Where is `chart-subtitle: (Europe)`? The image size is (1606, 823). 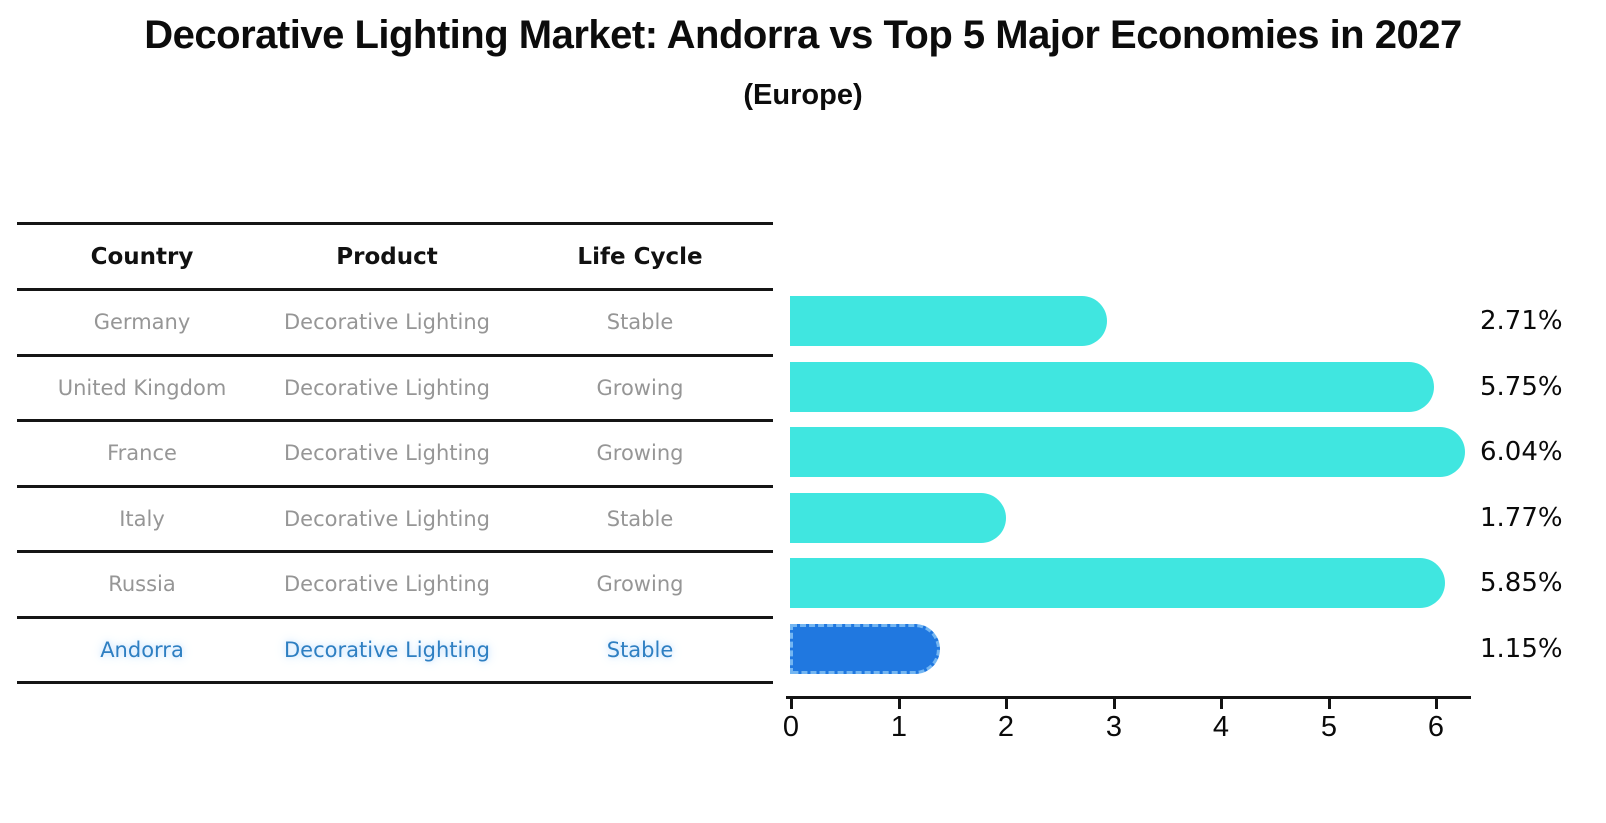
chart-subtitle: (Europe) is located at coordinates (803, 95).